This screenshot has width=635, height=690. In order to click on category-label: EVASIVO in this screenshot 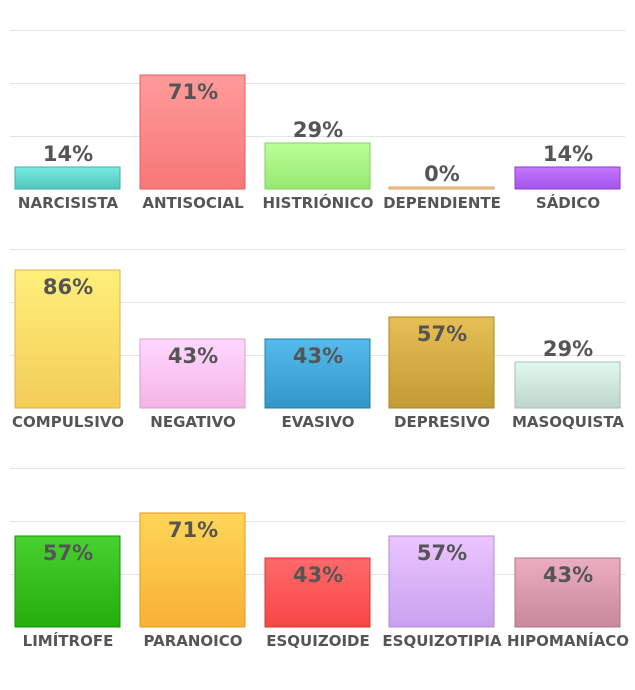, I will do `click(318, 422)`.